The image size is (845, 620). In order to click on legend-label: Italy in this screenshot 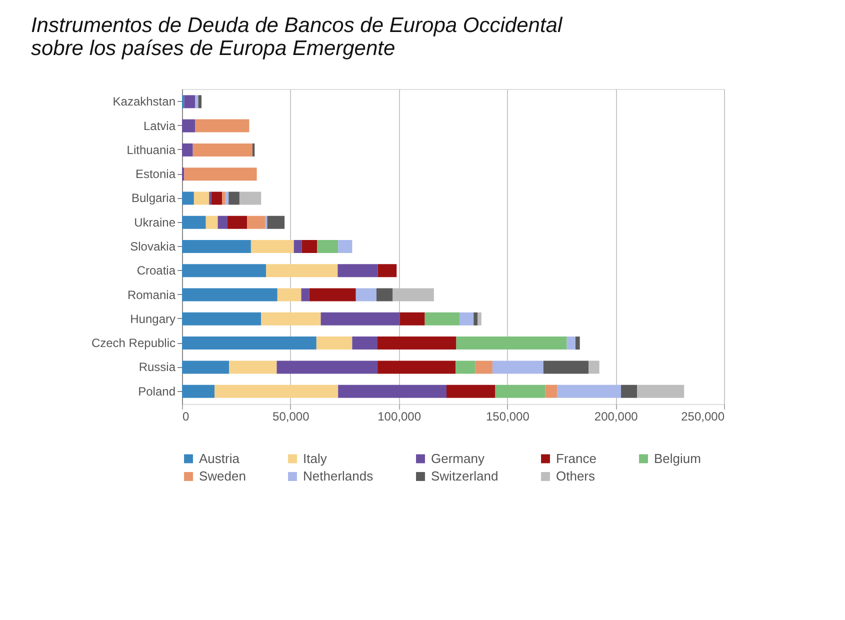, I will do `click(315, 458)`.